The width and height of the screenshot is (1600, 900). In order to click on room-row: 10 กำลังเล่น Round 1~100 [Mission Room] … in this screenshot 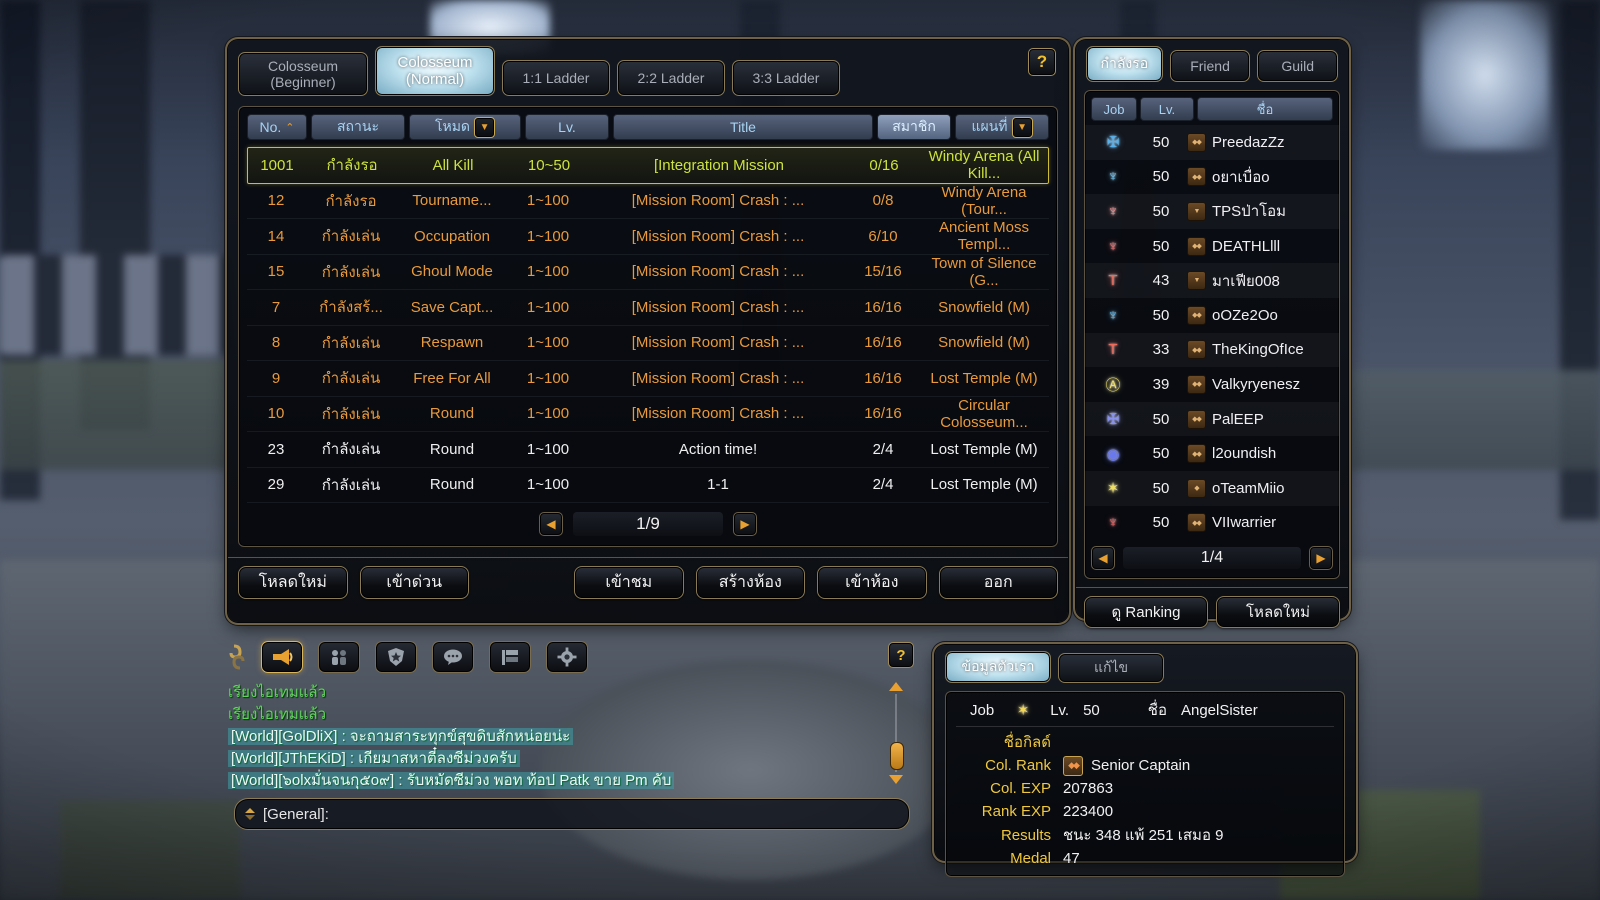, I will do `click(648, 414)`.